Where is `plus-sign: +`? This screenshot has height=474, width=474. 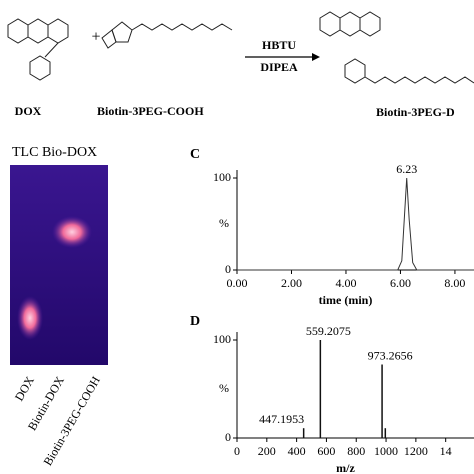
plus-sign: + is located at coordinates (95, 37).